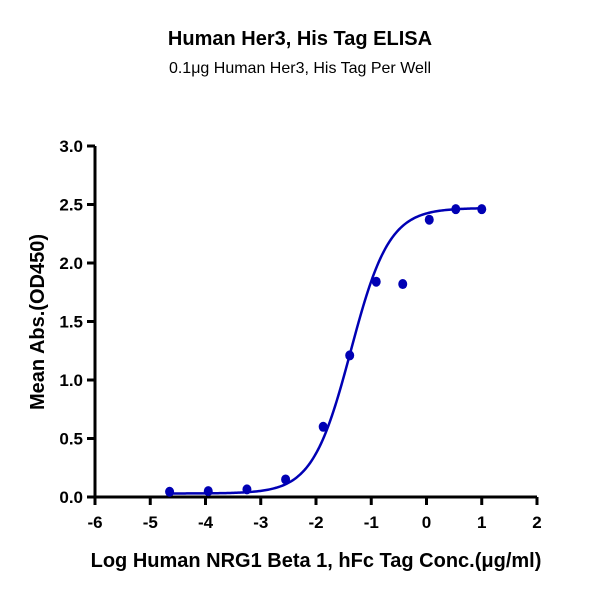 This screenshot has width=600, height=600. I want to click on x-tick-label: -1, so click(371, 522).